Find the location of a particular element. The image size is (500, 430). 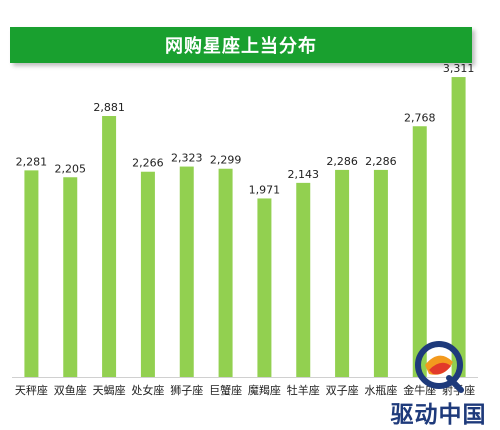

x-tick-label: 巨蟹座 is located at coordinates (225, 390).